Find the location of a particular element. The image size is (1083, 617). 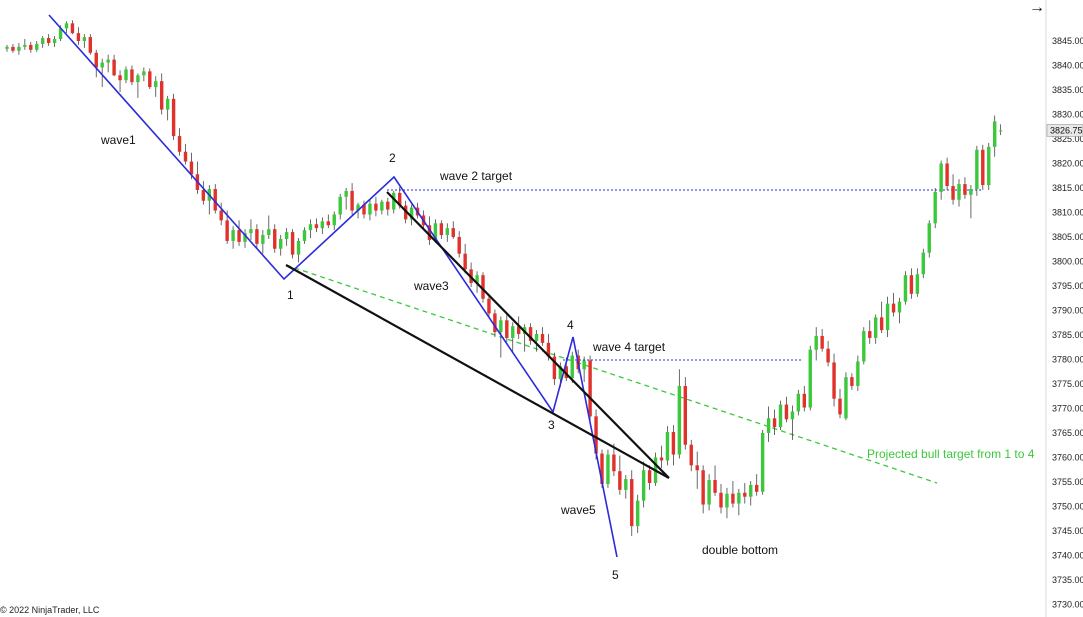

wedge-upper-line is located at coordinates (528, 335).